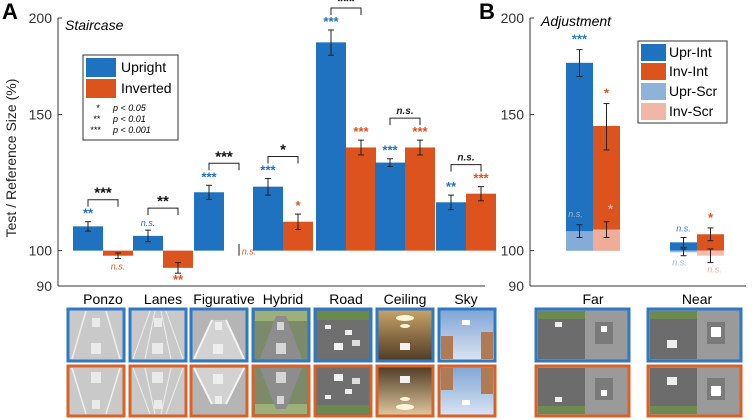  I want to click on key-p2: p < 0.01, so click(129, 119).